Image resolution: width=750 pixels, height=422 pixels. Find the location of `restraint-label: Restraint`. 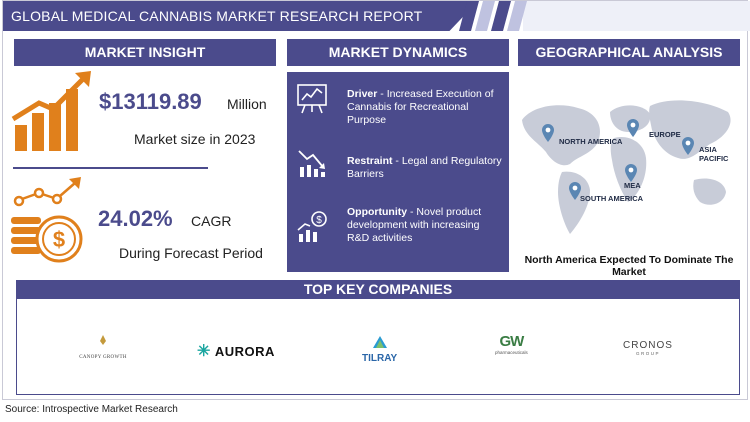

restraint-label: Restraint is located at coordinates (370, 161).